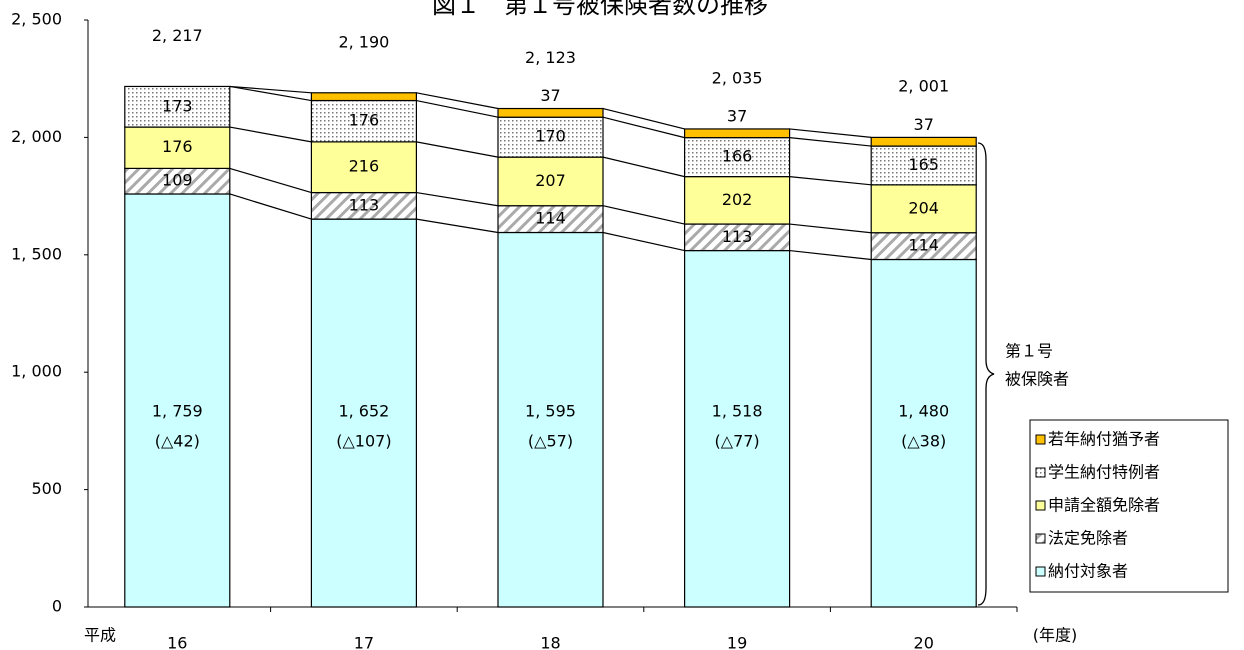 The height and width of the screenshot is (650, 1244). I want to click on total-label: 2, 190, so click(363, 41).